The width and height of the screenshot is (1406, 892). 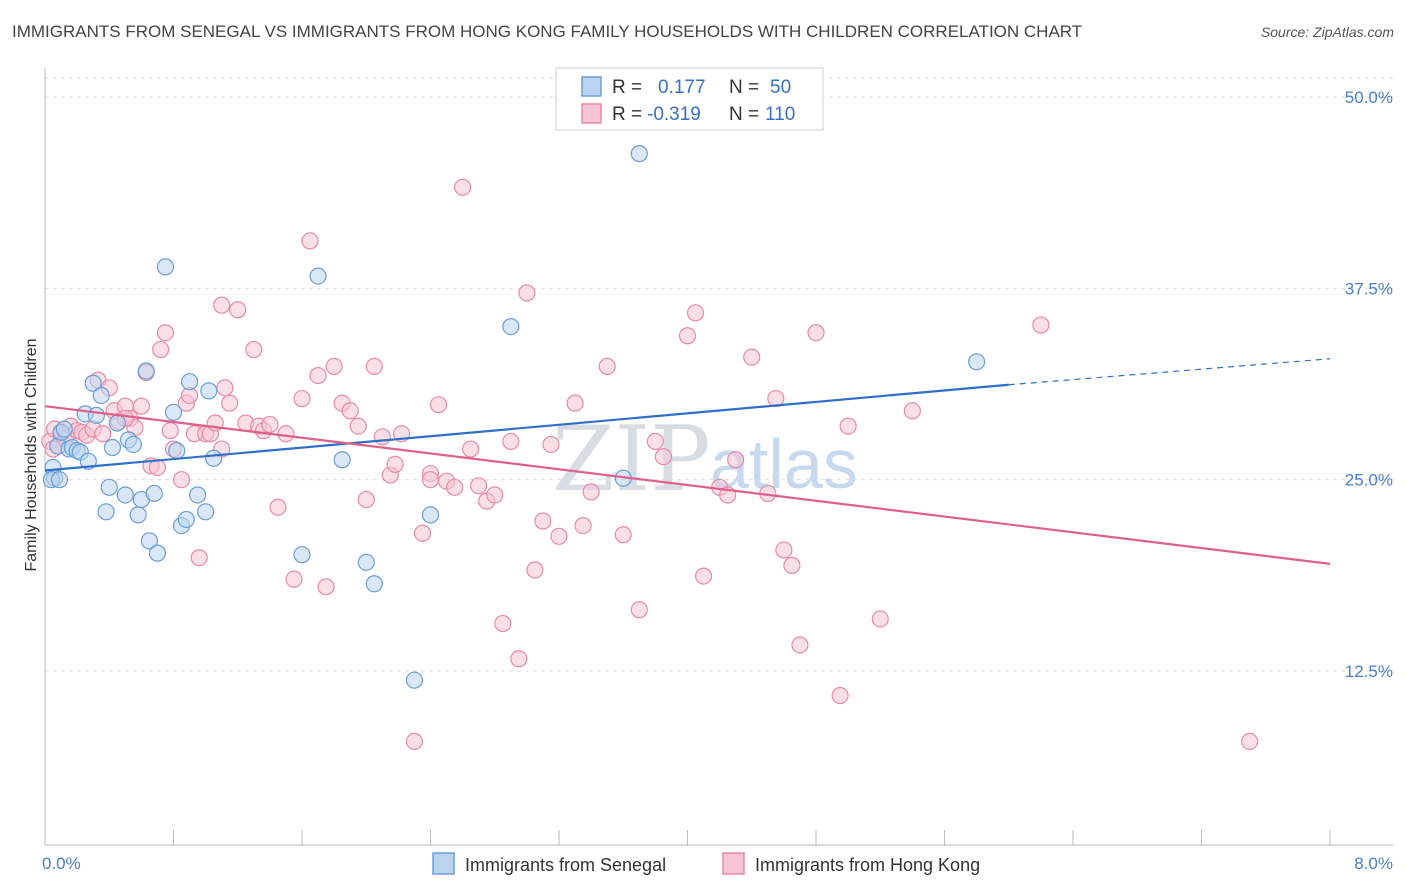 I want to click on y-tick-label: 37.5%, so click(x=1369, y=288).